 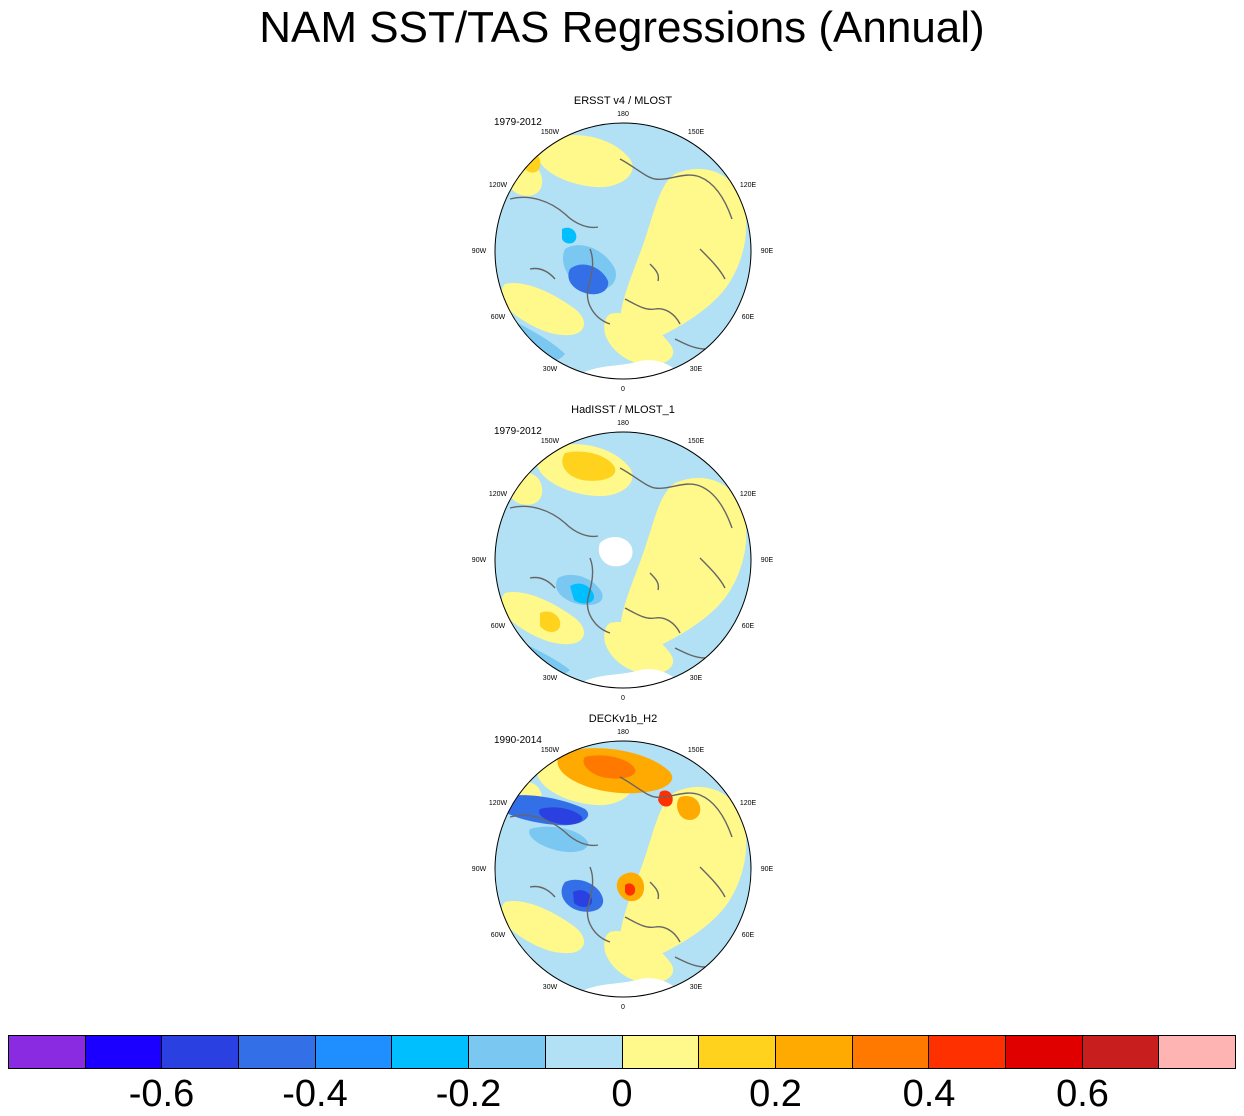 What do you see at coordinates (1082, 1094) in the screenshot?
I see `colorbar-tick-label: 0.6` at bounding box center [1082, 1094].